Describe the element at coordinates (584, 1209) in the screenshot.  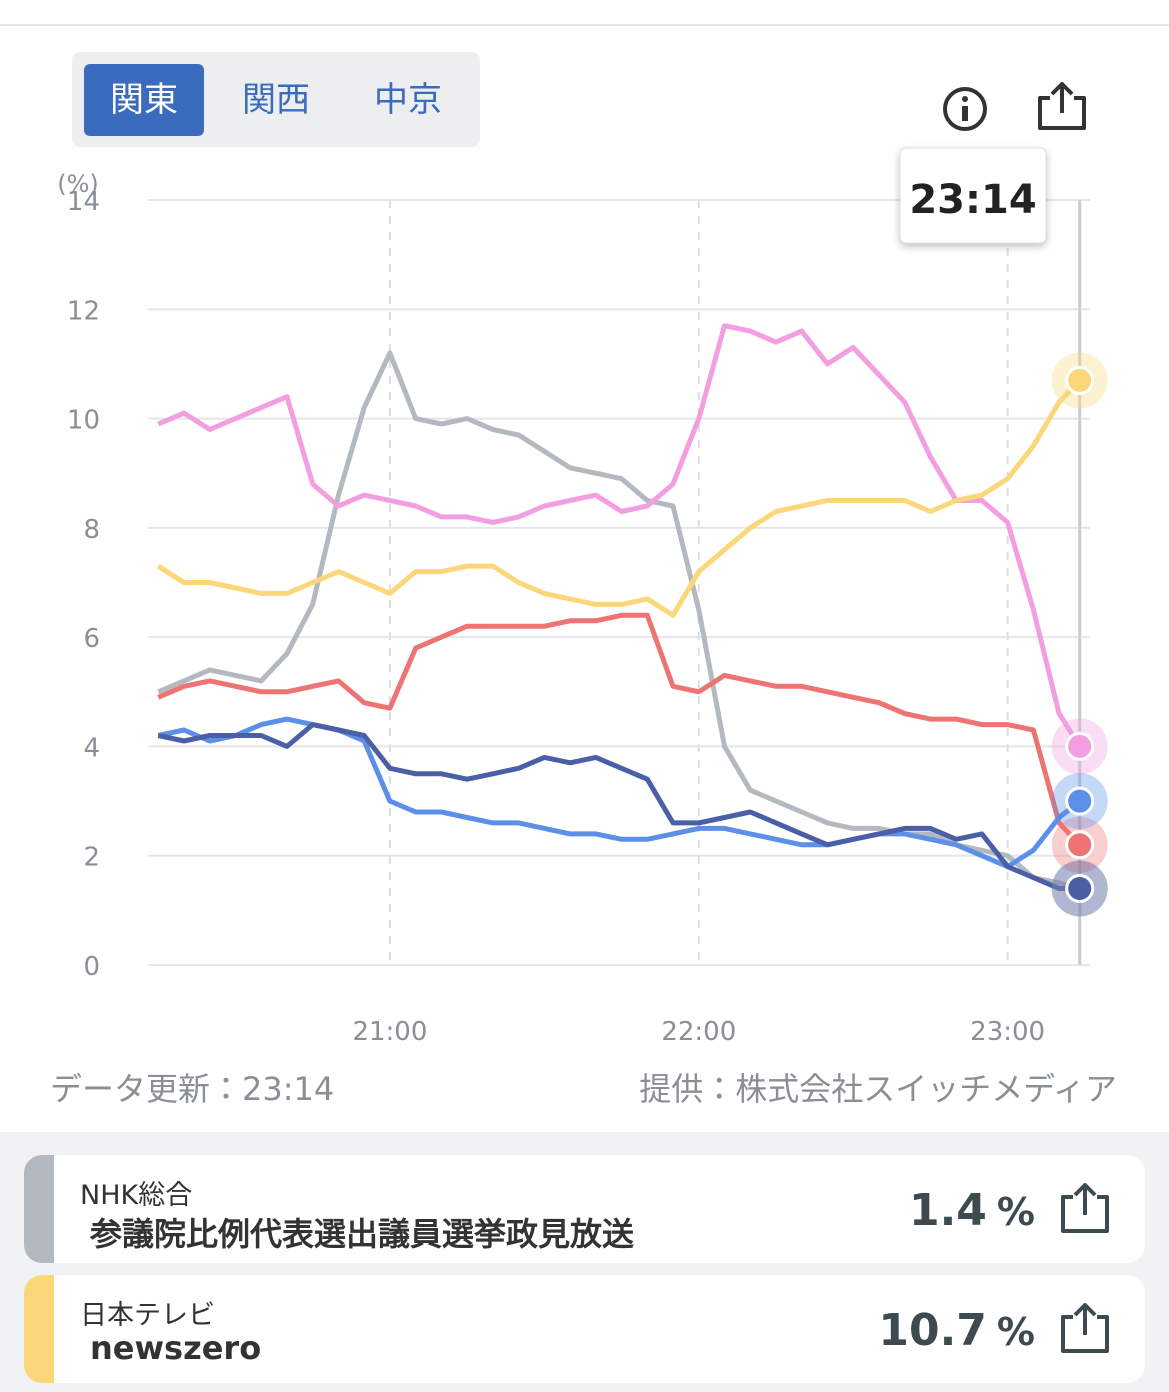
I see `program-card: NHK総合参議院比例代表選出議員選挙政見放送 1.4%` at that location.